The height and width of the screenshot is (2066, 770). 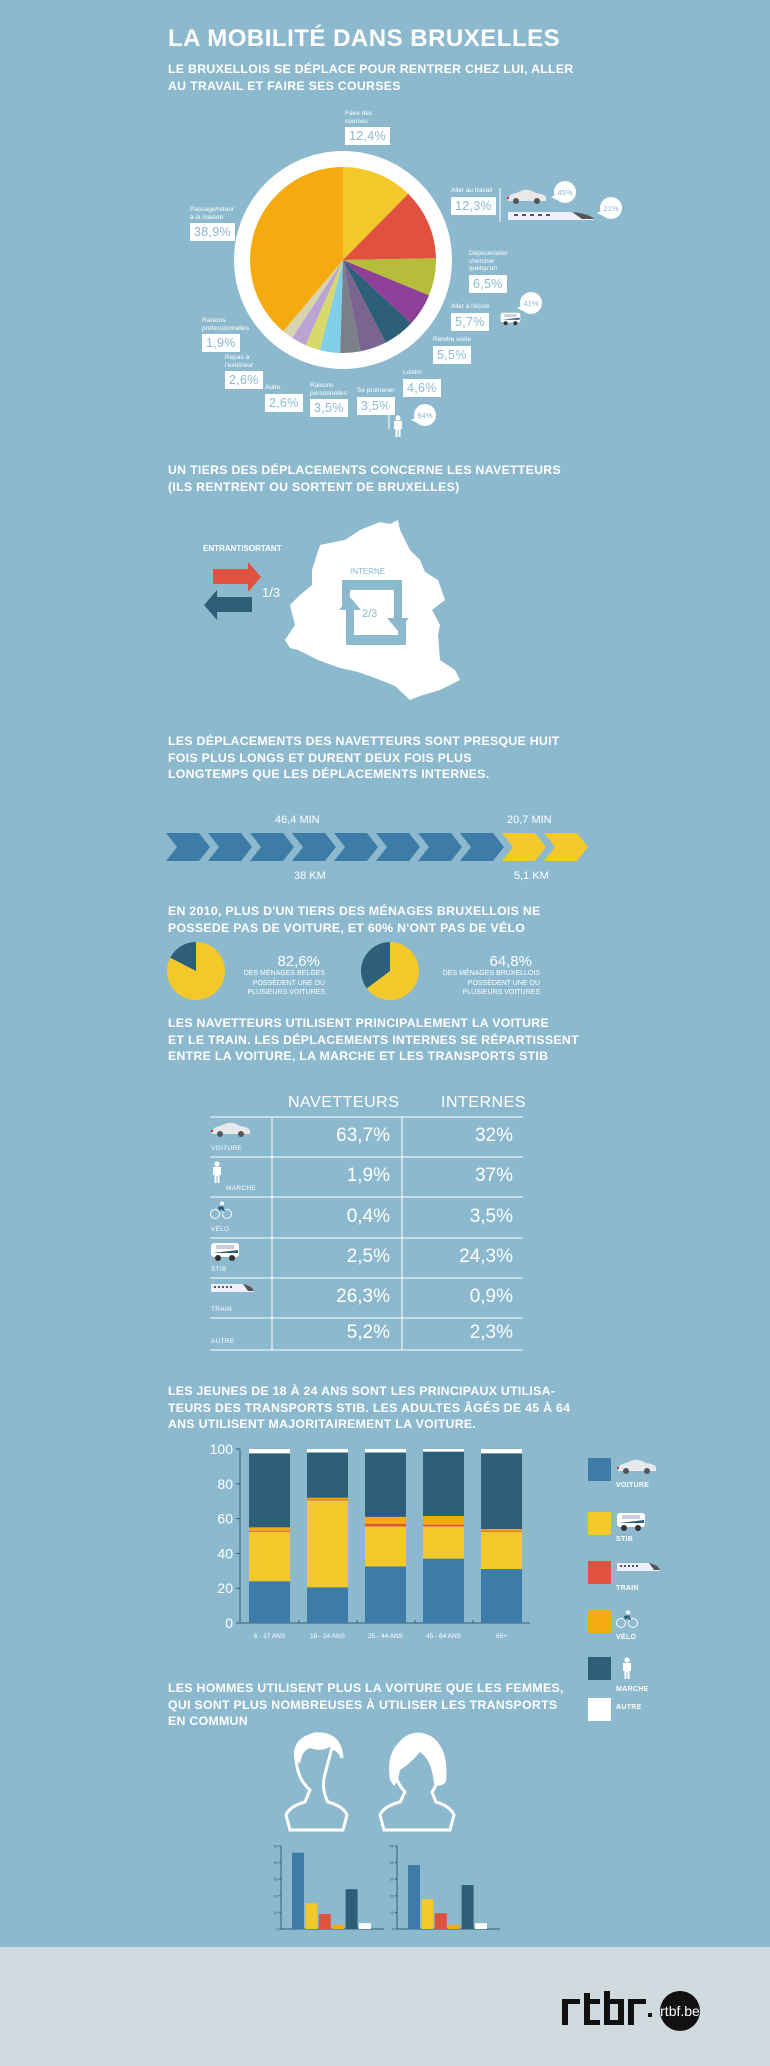 What do you see at coordinates (244, 371) in the screenshot?
I see `pie-callout: Repas à l'extérieur 2,6%` at bounding box center [244, 371].